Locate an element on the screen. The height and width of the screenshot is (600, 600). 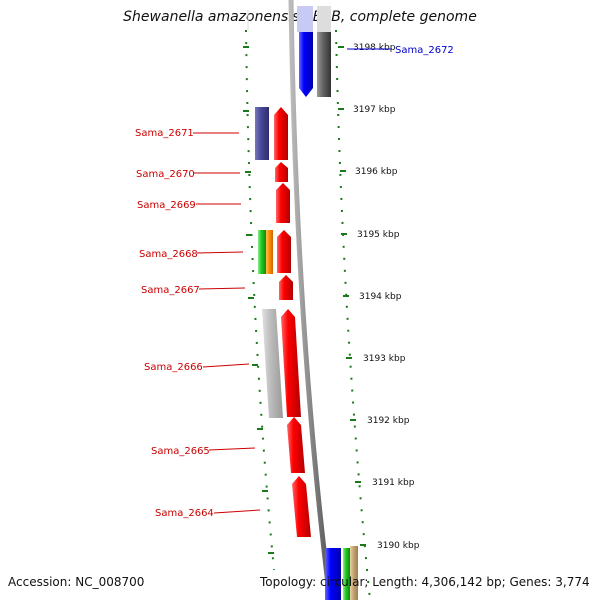
gene-feature-bottom-tan is located at coordinates (354, 573).